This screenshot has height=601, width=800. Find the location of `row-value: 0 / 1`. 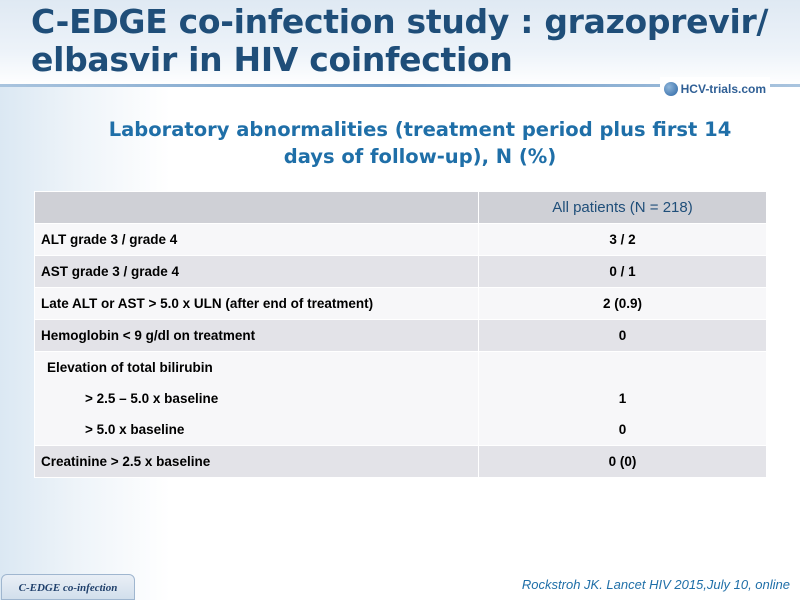

row-value: 0 / 1 is located at coordinates (622, 271).